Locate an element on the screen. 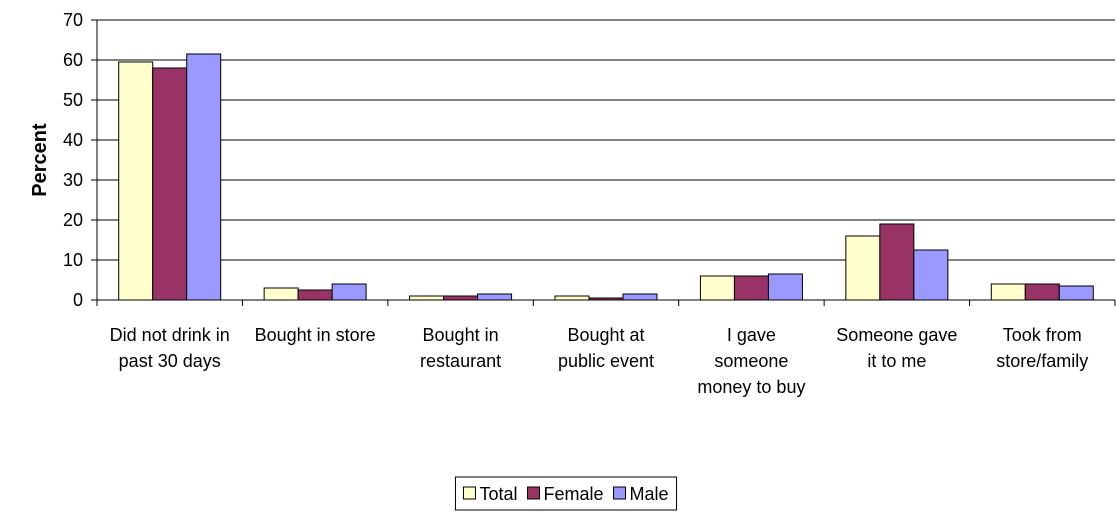 The width and height of the screenshot is (1116, 517). x-tick-label: Bought at public event is located at coordinates (606, 348).